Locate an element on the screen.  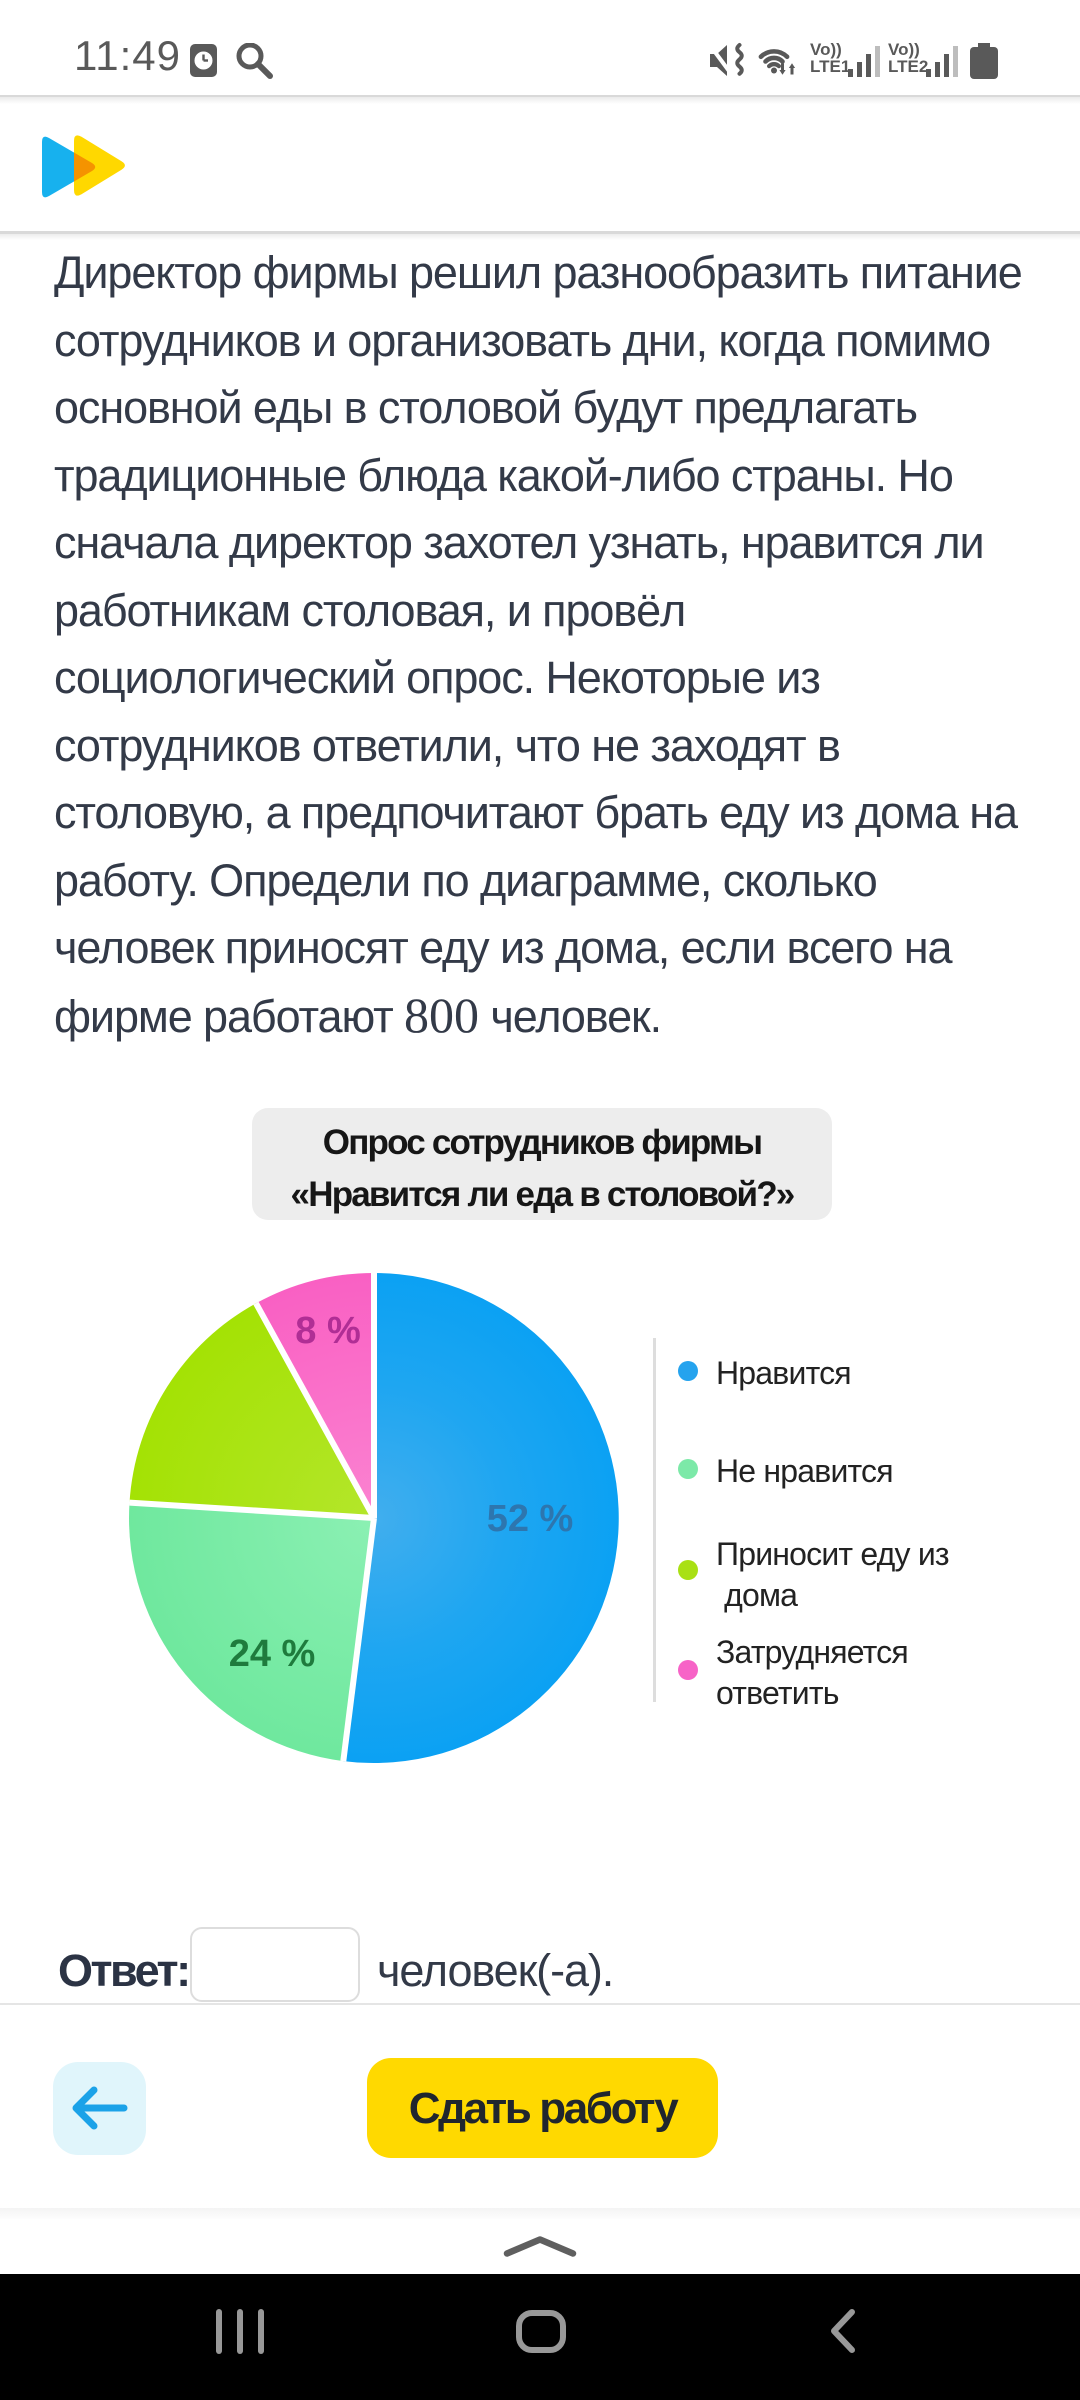
svg-text: 24 % is located at coordinates (272, 1654).